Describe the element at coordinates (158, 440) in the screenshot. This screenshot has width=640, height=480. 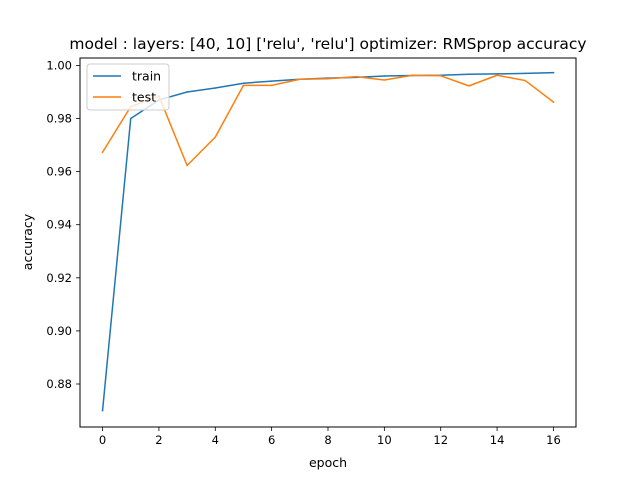
I see `x-tick-label: 2` at that location.